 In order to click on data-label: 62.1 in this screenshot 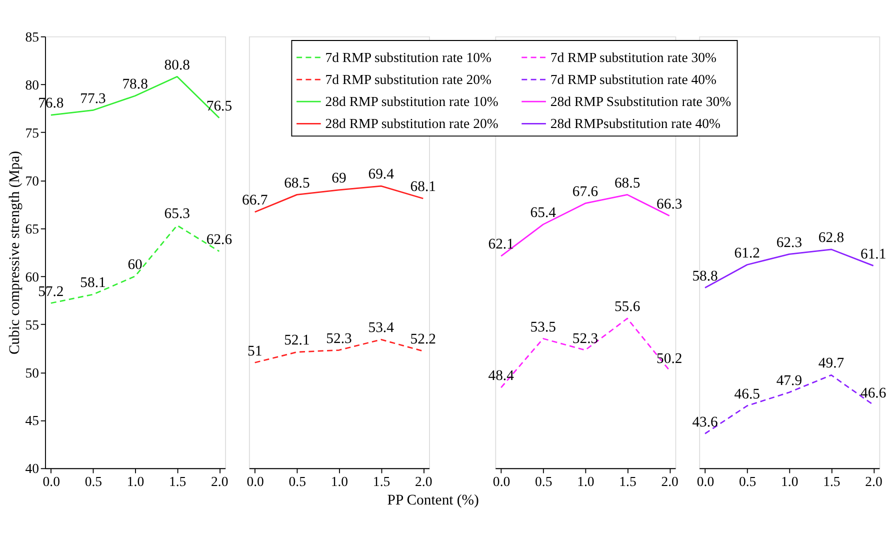, I will do `click(501, 244)`.